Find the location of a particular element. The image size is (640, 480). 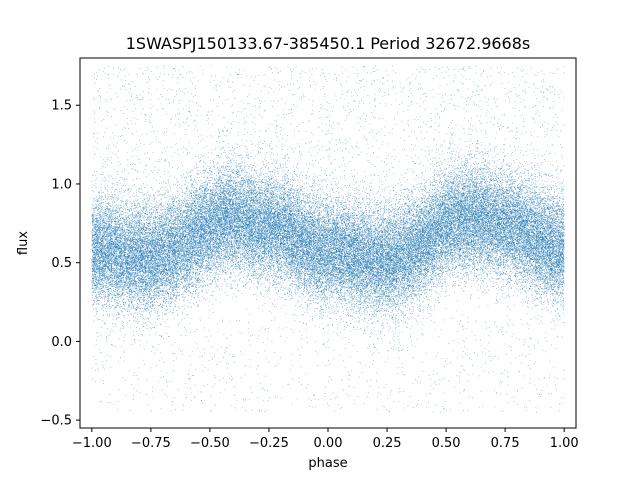

y-tick-label: 0.5 is located at coordinates (61, 263).